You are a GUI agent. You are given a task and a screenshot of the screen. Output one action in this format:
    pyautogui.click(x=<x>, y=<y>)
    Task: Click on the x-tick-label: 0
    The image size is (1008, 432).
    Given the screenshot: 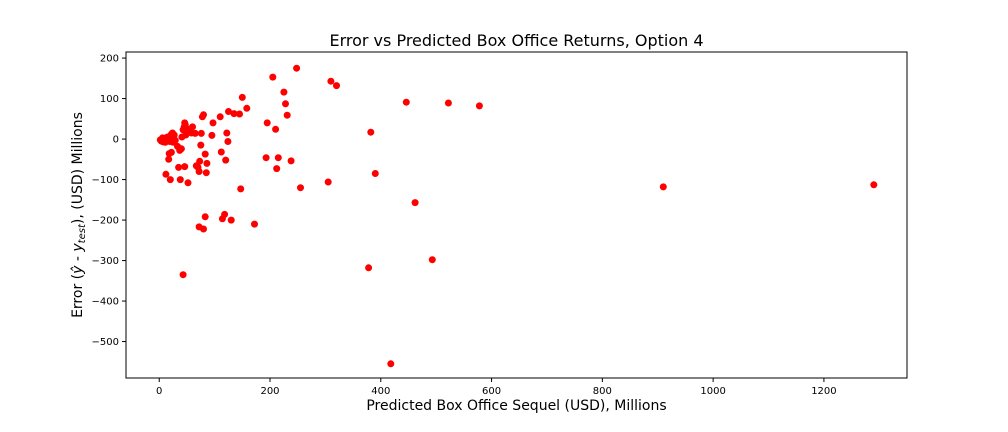 What is the action you would take?
    pyautogui.click(x=159, y=391)
    